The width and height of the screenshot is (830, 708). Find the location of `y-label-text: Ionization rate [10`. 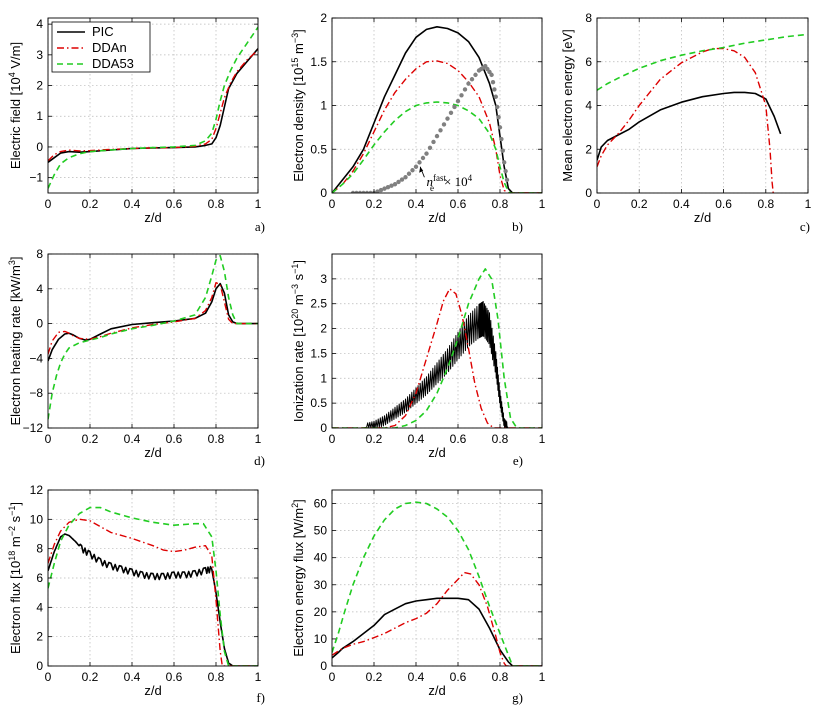

y-label-text: Ionization rate [10 is located at coordinates (298, 370).